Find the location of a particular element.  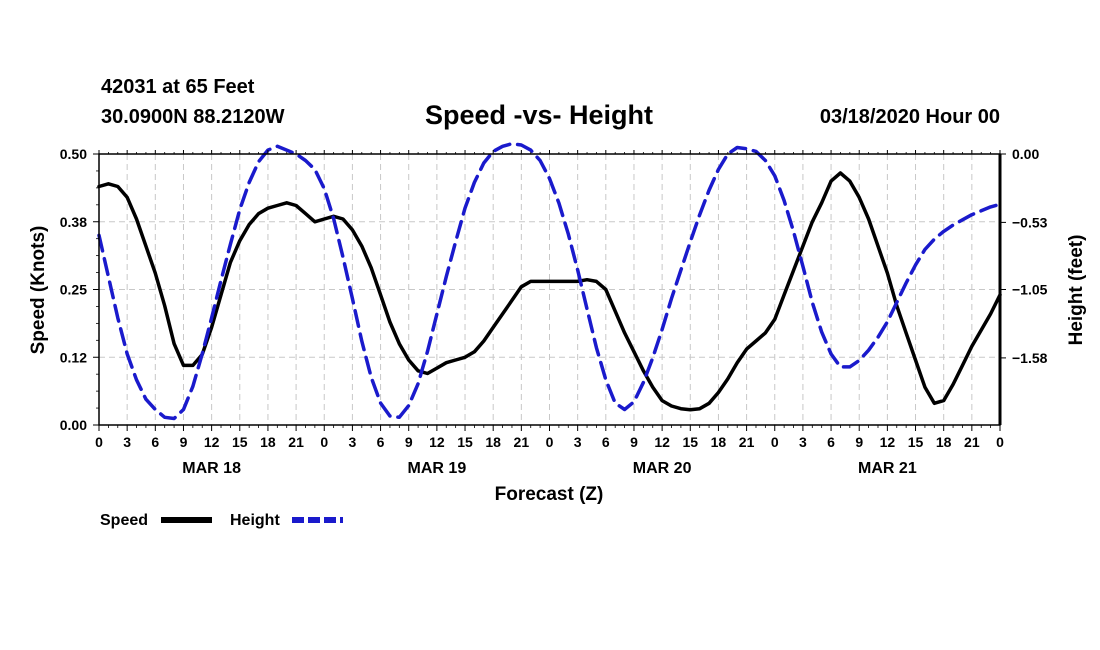

forecast-timestamp: 03/18/2020 Hour 00 is located at coordinates (909, 117).